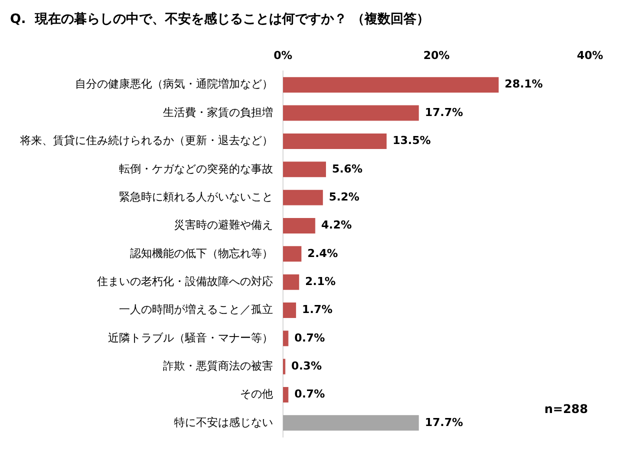 This screenshot has width=640, height=457. Describe the element at coordinates (344, 197) in the screenshot. I see `data-label: 5.2%` at that location.